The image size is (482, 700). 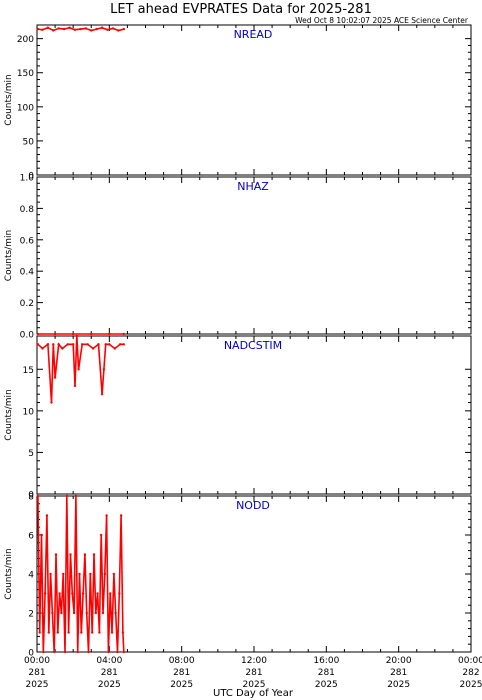 What do you see at coordinates (399, 661) in the screenshot?
I see `x-tick-label: 20:00` at bounding box center [399, 661].